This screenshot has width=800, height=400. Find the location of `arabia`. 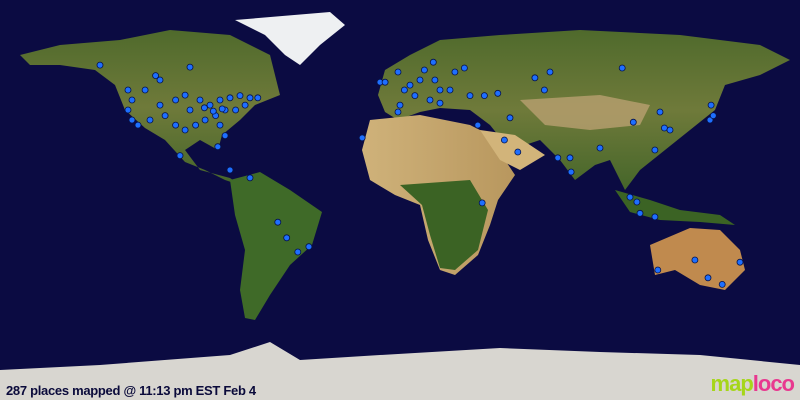

arabia is located at coordinates (512, 150).